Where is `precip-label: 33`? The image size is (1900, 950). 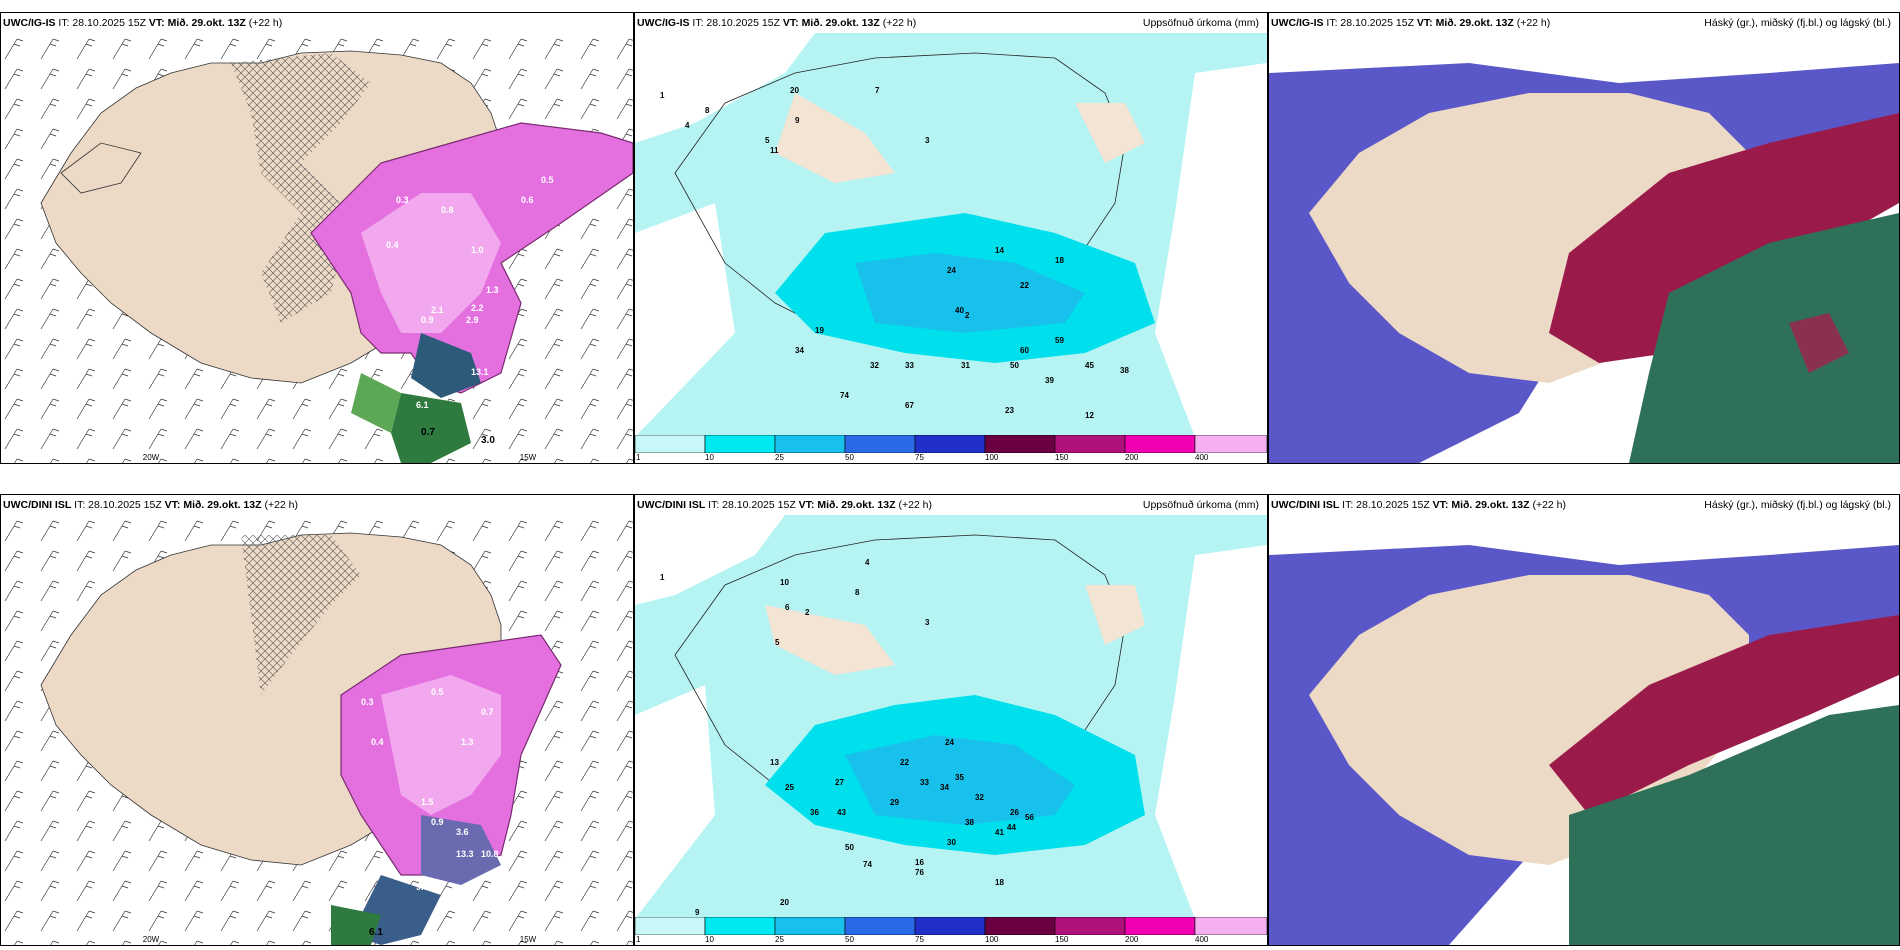
precip-label: 33 is located at coordinates (924, 782).